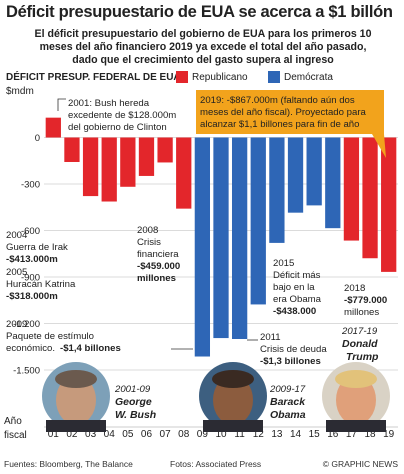 The image size is (404, 474). What do you see at coordinates (109, 103) in the screenshot?
I see `annotation-2001-line: 2001: Bush hereda` at bounding box center [109, 103].